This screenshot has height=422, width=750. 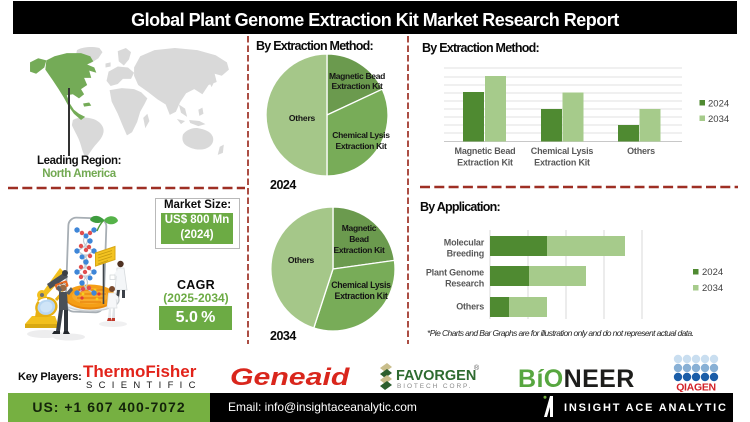 I want to click on svg-text: QIAGEN, so click(x=696, y=387).